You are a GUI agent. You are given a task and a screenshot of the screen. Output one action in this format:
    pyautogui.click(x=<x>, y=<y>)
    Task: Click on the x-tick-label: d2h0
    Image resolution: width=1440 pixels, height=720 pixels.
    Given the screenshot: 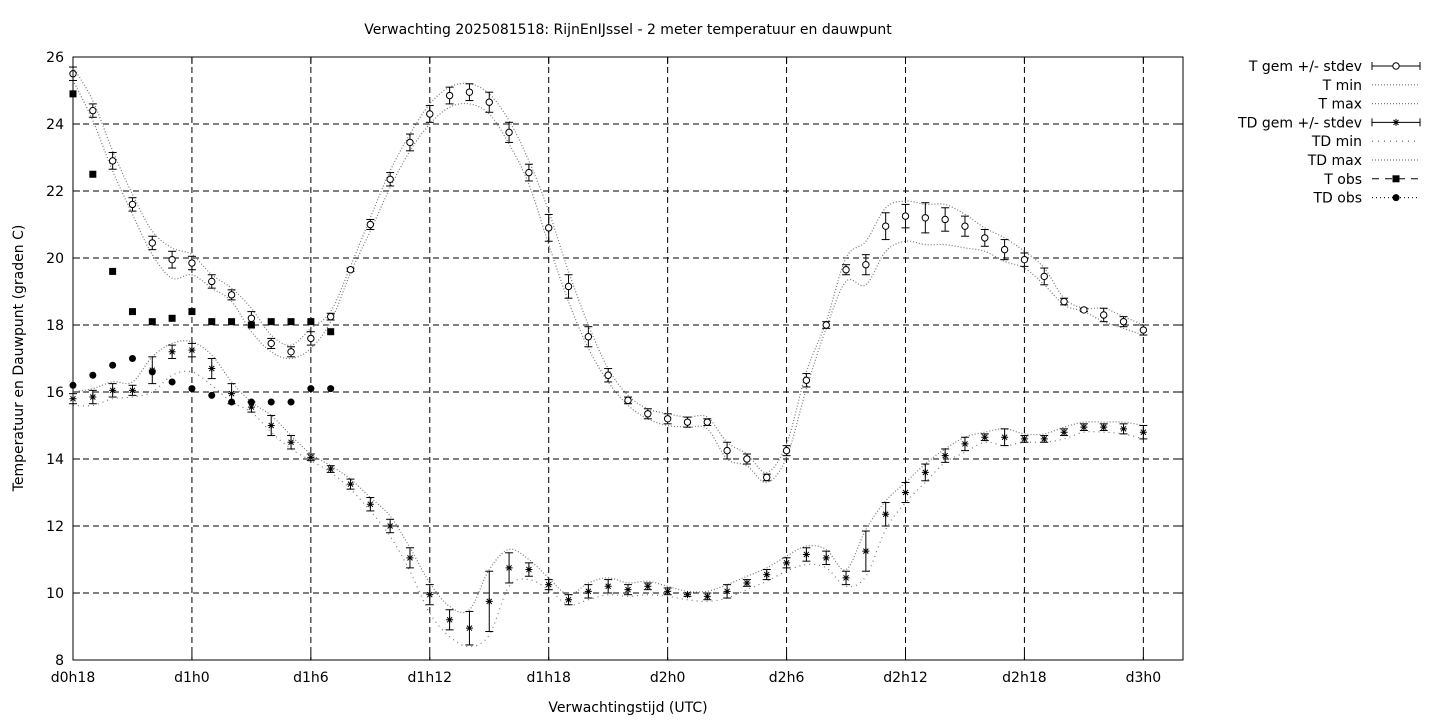 What is the action you would take?
    pyautogui.click(x=668, y=678)
    